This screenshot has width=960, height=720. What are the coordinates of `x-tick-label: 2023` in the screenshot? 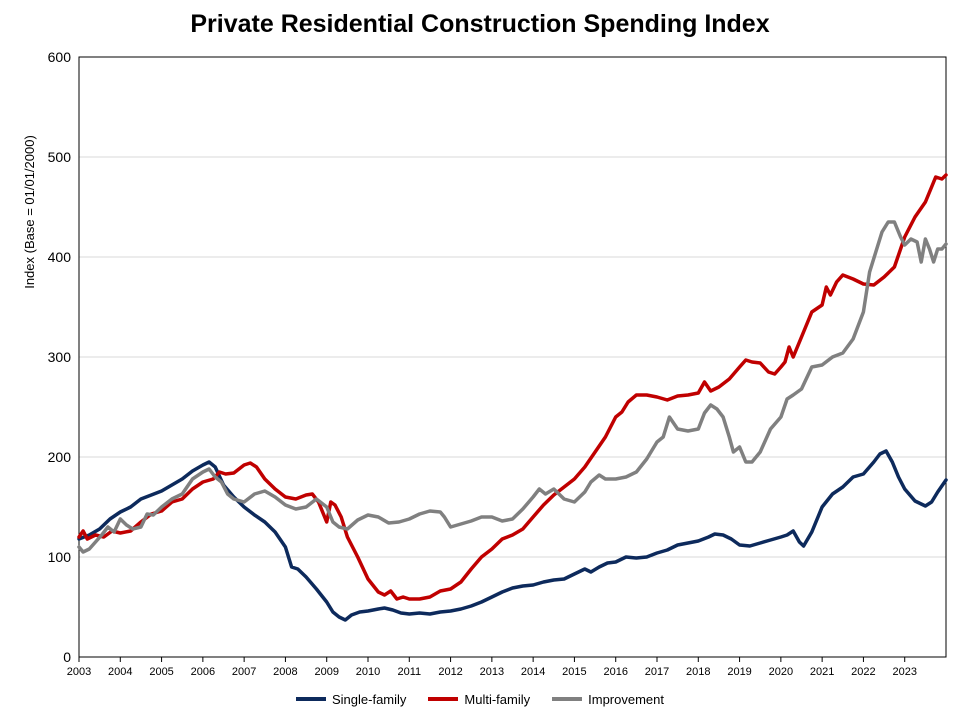 It's located at (904, 672).